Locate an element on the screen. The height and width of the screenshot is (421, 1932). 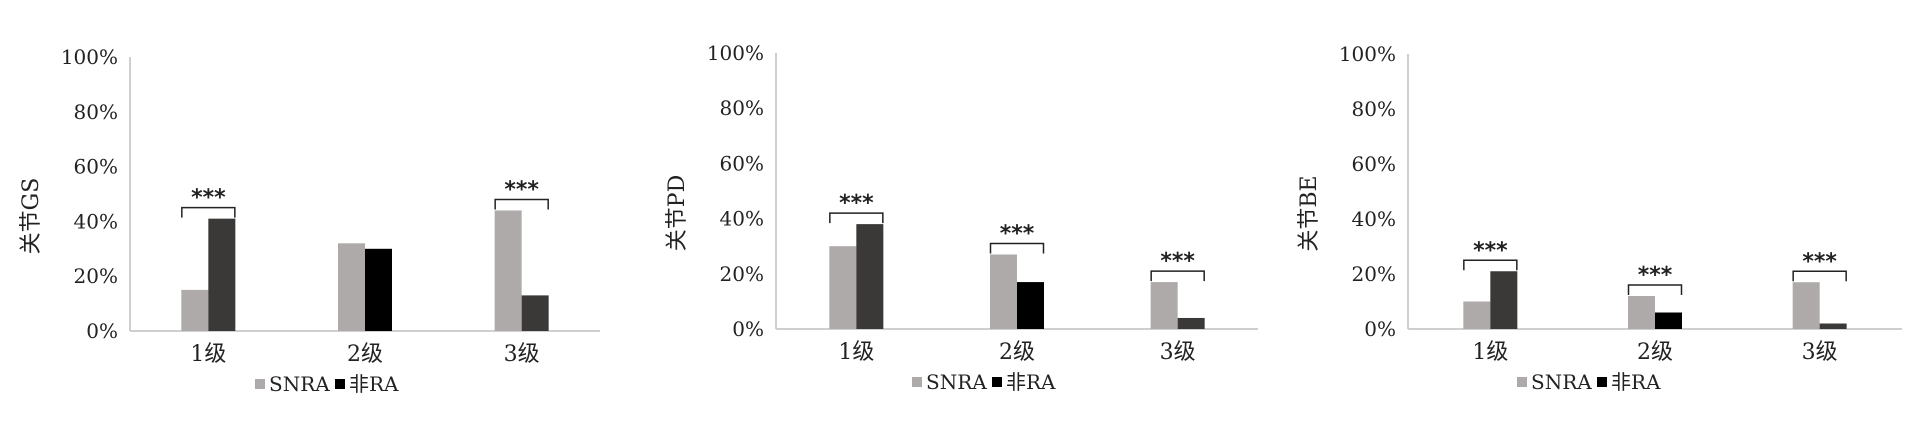
y-axis-title: 关节PD is located at coordinates (677, 213).